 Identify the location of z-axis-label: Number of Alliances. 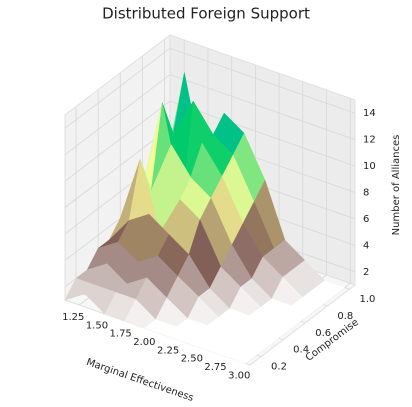
(396, 185).